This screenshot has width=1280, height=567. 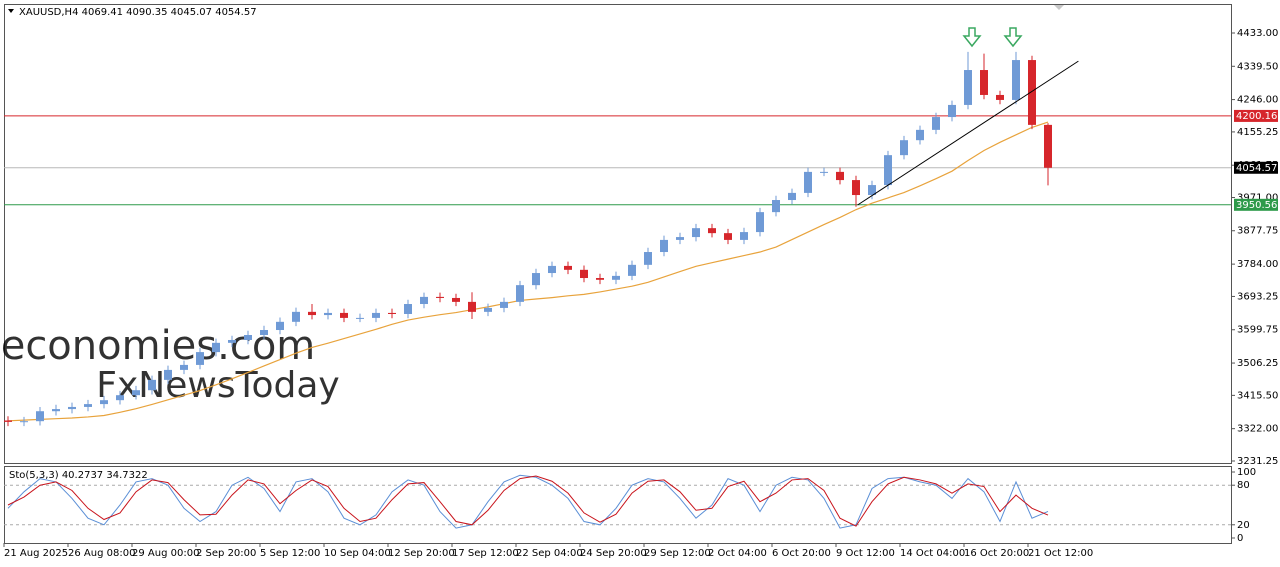 I want to click on x-tick-label: 12 Sep 20:00, so click(x=421, y=553).